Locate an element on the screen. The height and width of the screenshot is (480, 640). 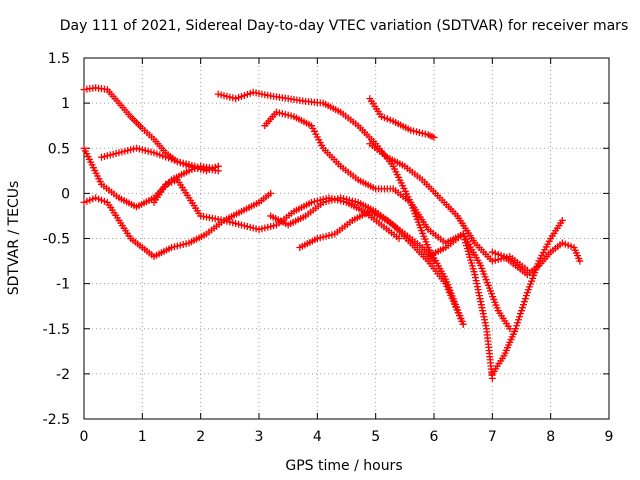
y-tick-label: -1.5 is located at coordinates (56, 330).